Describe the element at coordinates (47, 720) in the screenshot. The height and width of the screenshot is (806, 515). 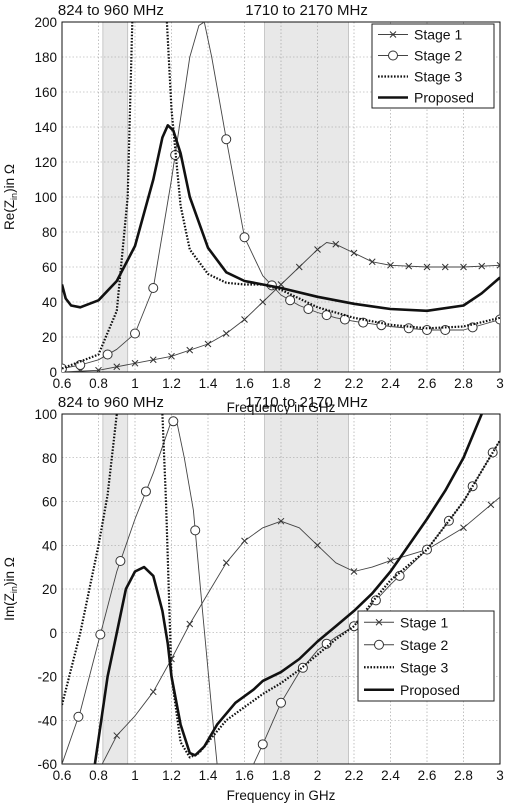
I see `y-tick-label: -40` at that location.